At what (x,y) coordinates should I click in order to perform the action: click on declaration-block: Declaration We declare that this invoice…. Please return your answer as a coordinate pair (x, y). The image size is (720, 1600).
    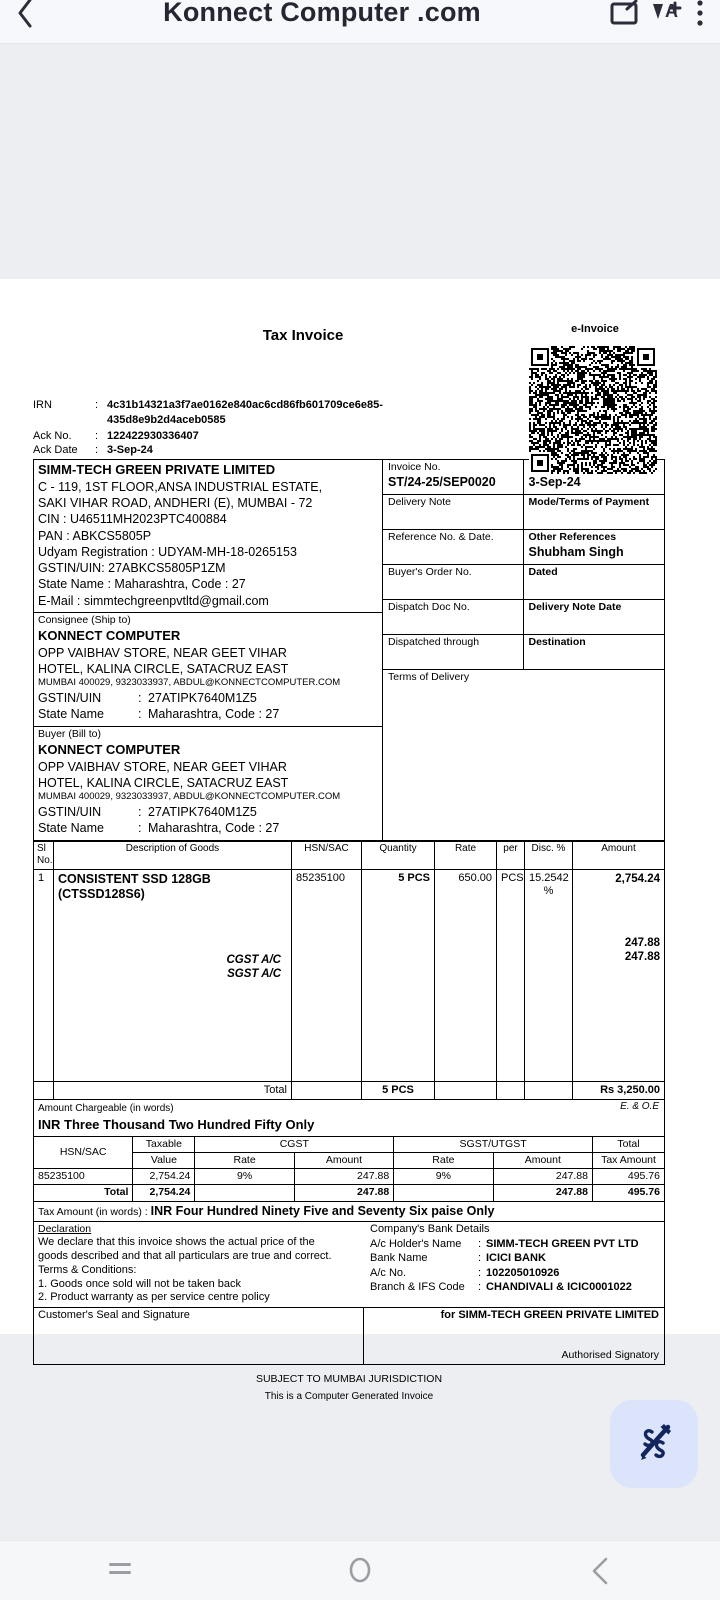
    Looking at the image, I should click on (199, 1264).